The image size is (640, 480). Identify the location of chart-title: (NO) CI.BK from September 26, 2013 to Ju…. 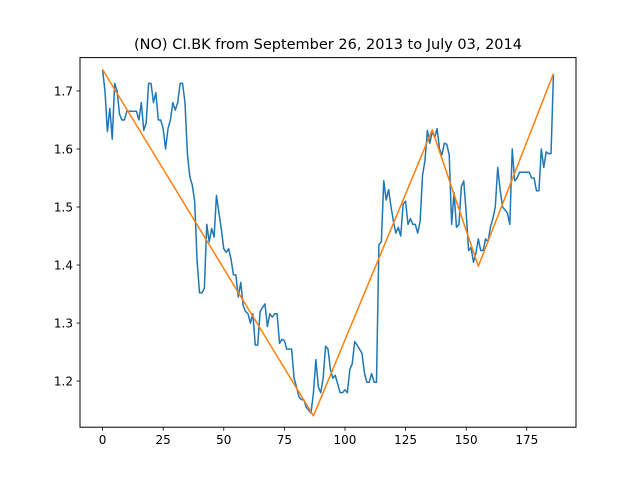
(328, 45).